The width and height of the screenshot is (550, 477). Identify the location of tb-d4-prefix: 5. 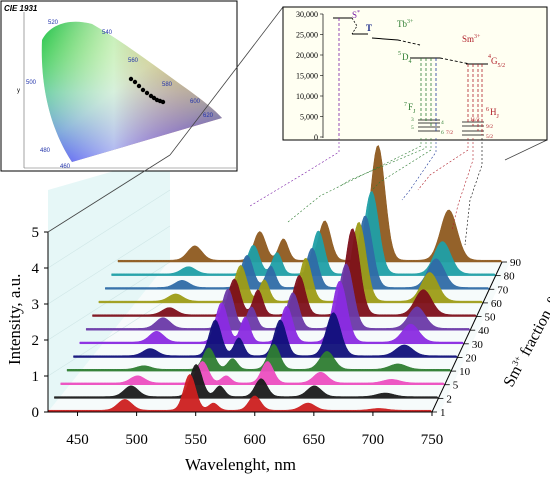
(399, 54).